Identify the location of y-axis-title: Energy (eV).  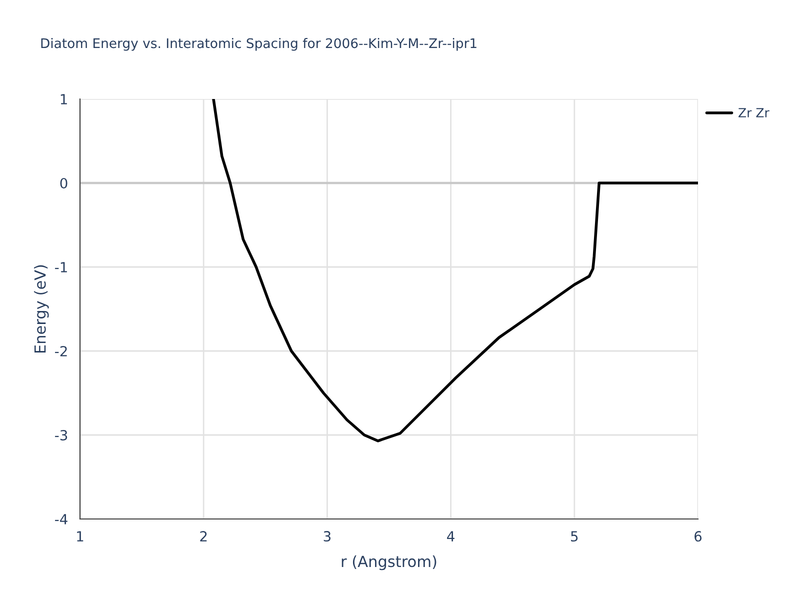
(41, 309).